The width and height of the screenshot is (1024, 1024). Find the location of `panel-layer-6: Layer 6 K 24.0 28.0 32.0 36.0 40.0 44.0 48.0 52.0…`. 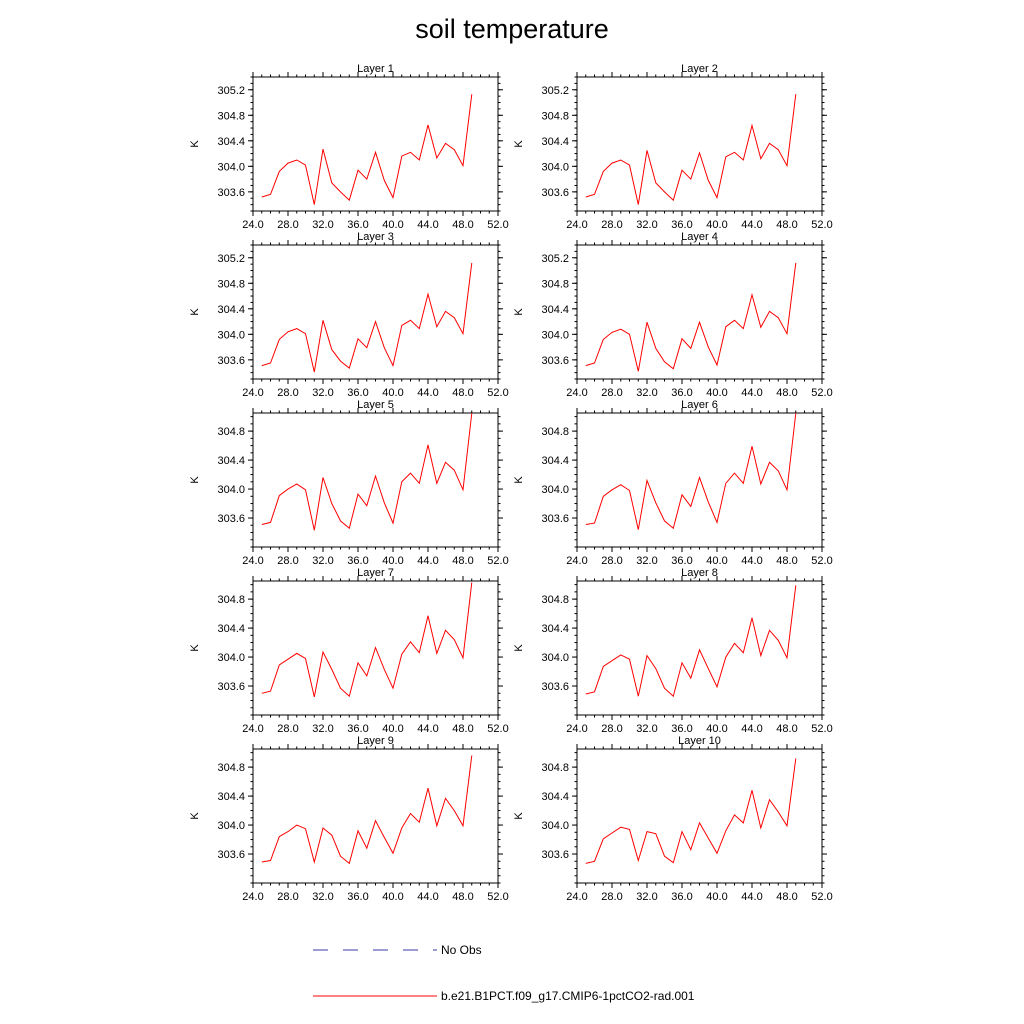

panel-layer-6: Layer 6 K 24.0 28.0 32.0 36.0 40.0 44.0 48.0 52.0… is located at coordinates (673, 483).